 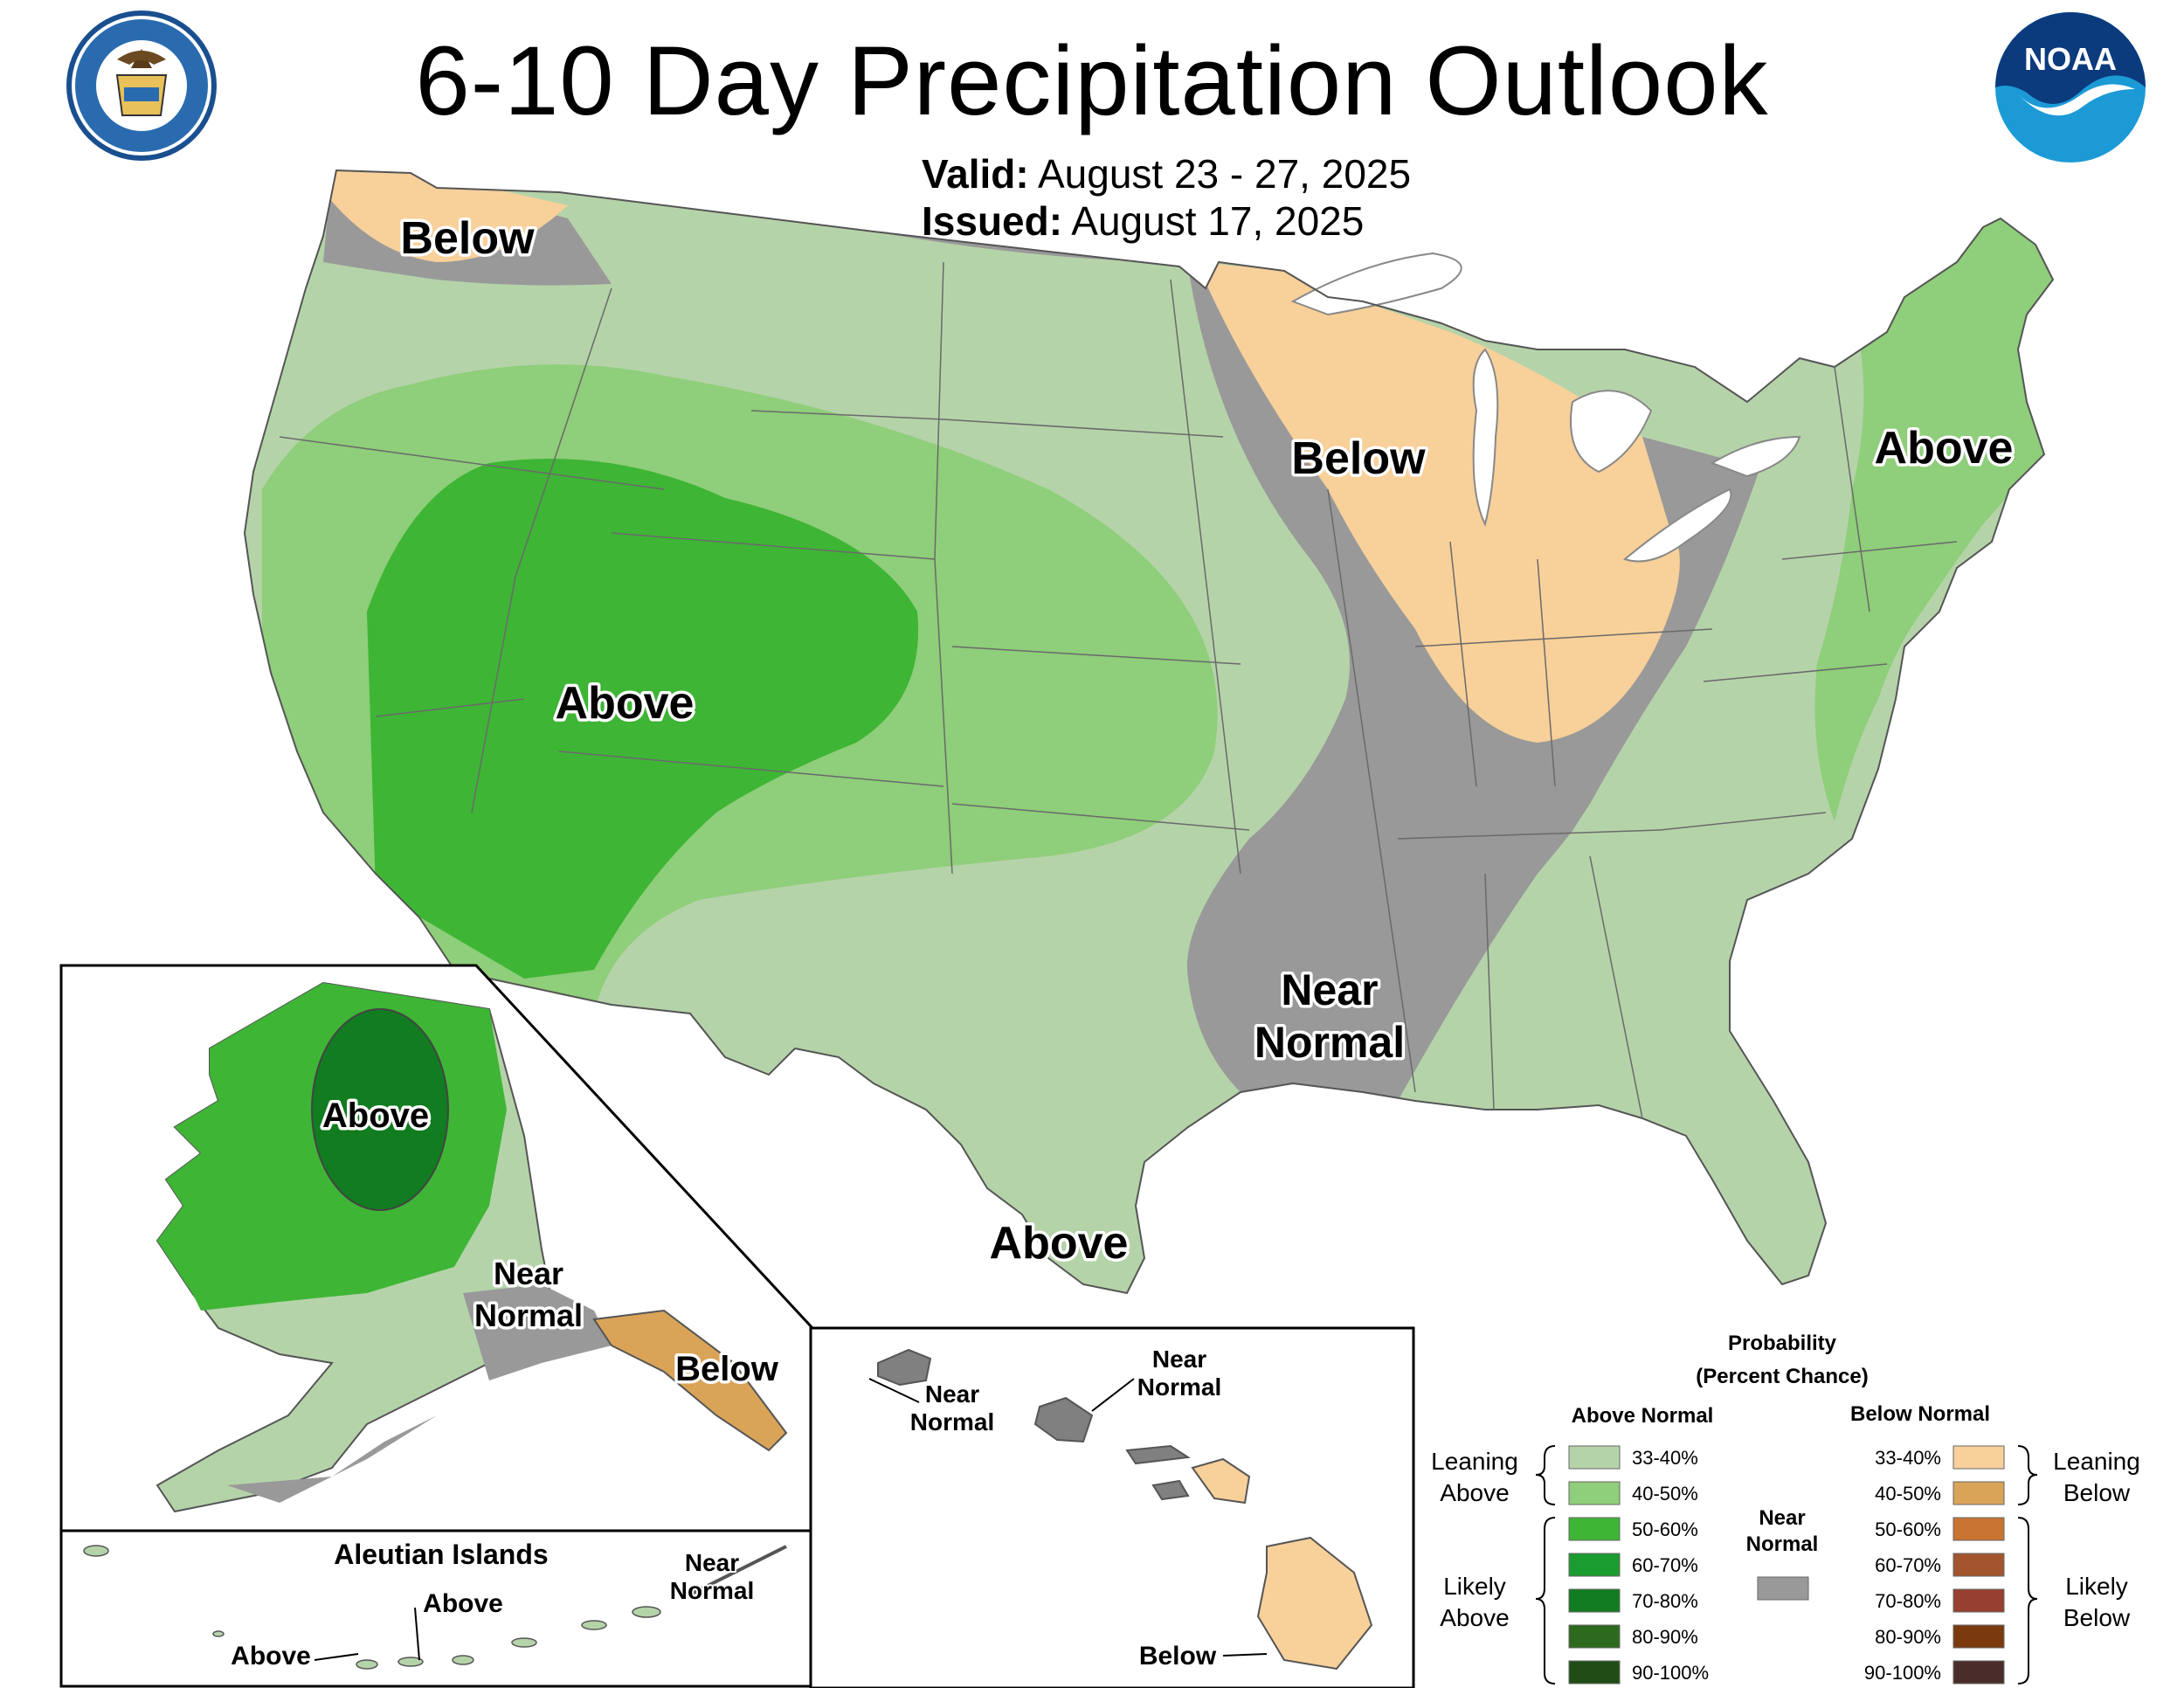 I want to click on hawaii-pointer-below, so click(x=1245, y=1655).